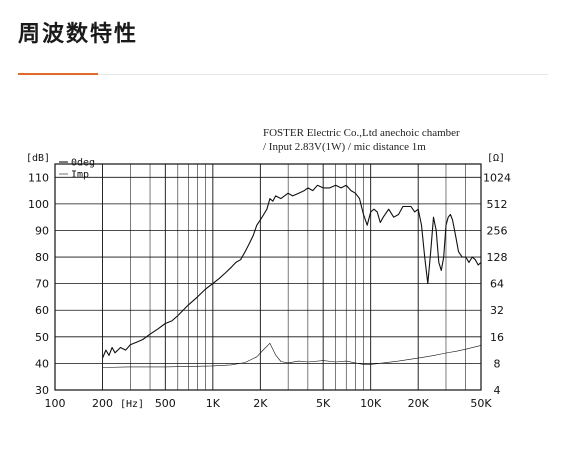  I want to click on x-tick-label-200: 200, so click(102, 403).